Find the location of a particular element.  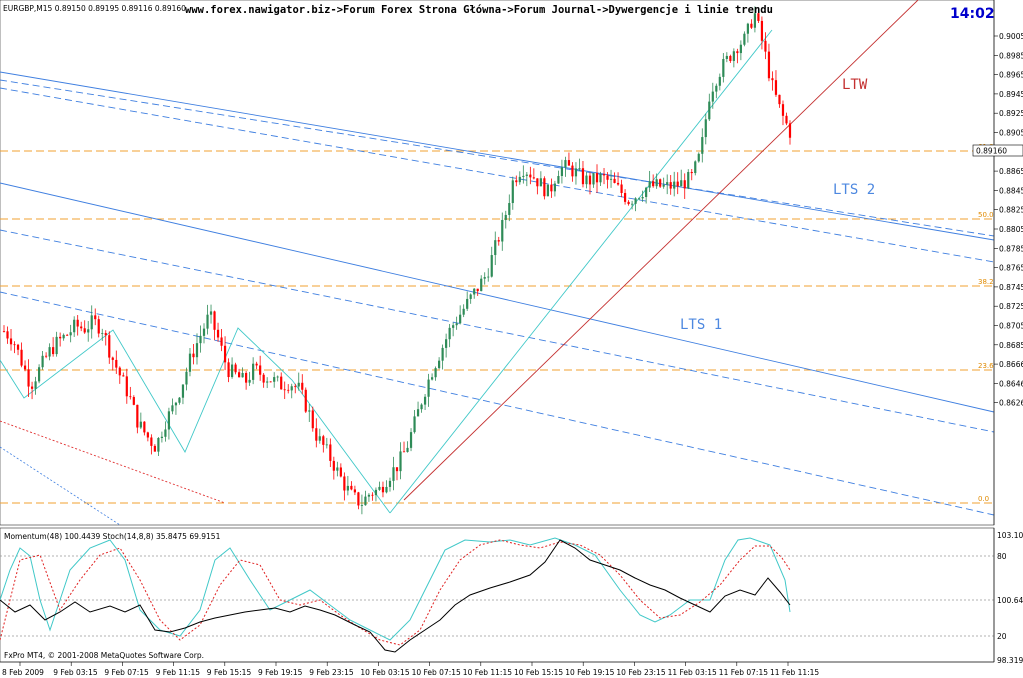

price-tick-label: 0.87855 is located at coordinates (1011, 248).